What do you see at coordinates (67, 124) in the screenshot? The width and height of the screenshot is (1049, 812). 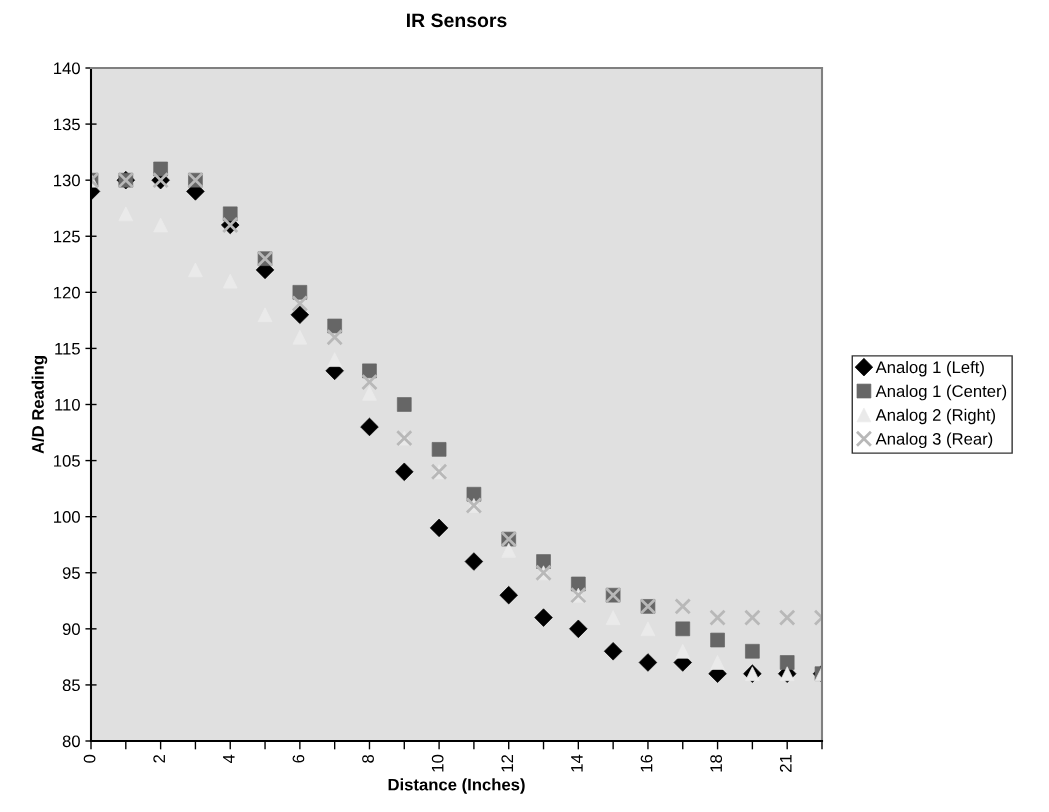 I see `y-tick-label: 135` at bounding box center [67, 124].